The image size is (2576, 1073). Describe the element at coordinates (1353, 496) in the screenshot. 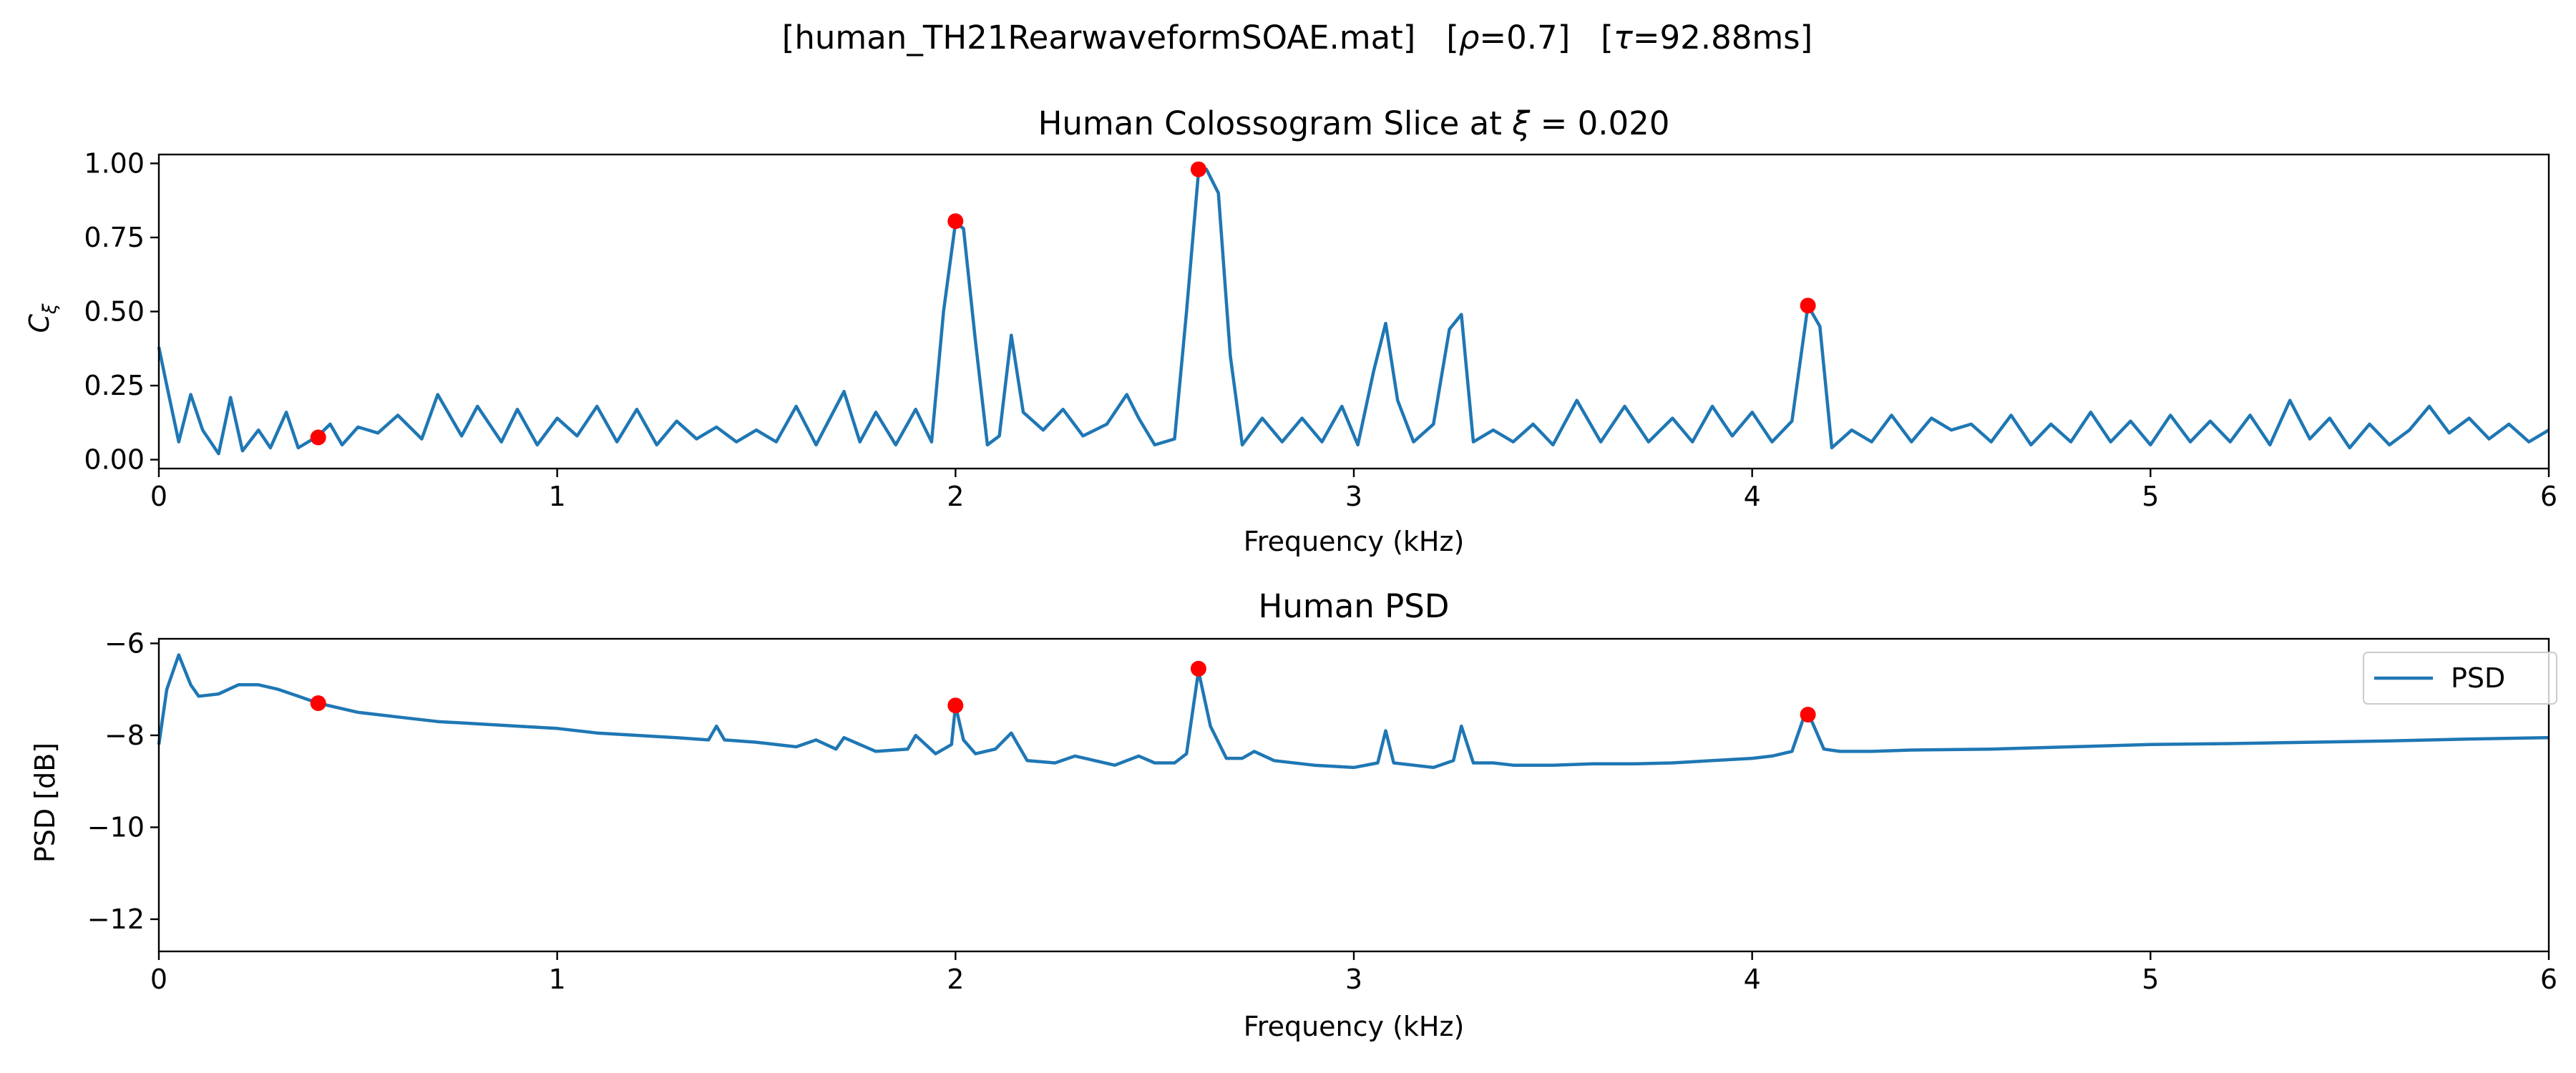

I see `colossogram-x-tick-label: 3` at that location.